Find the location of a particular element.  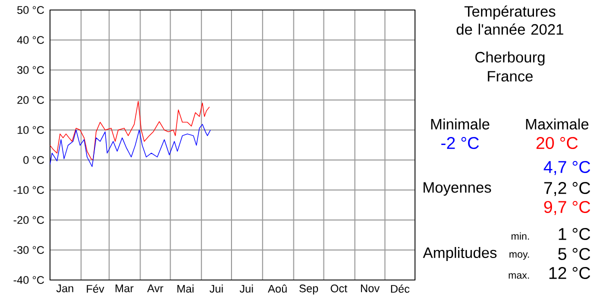

text: 12 °C is located at coordinates (569, 273).